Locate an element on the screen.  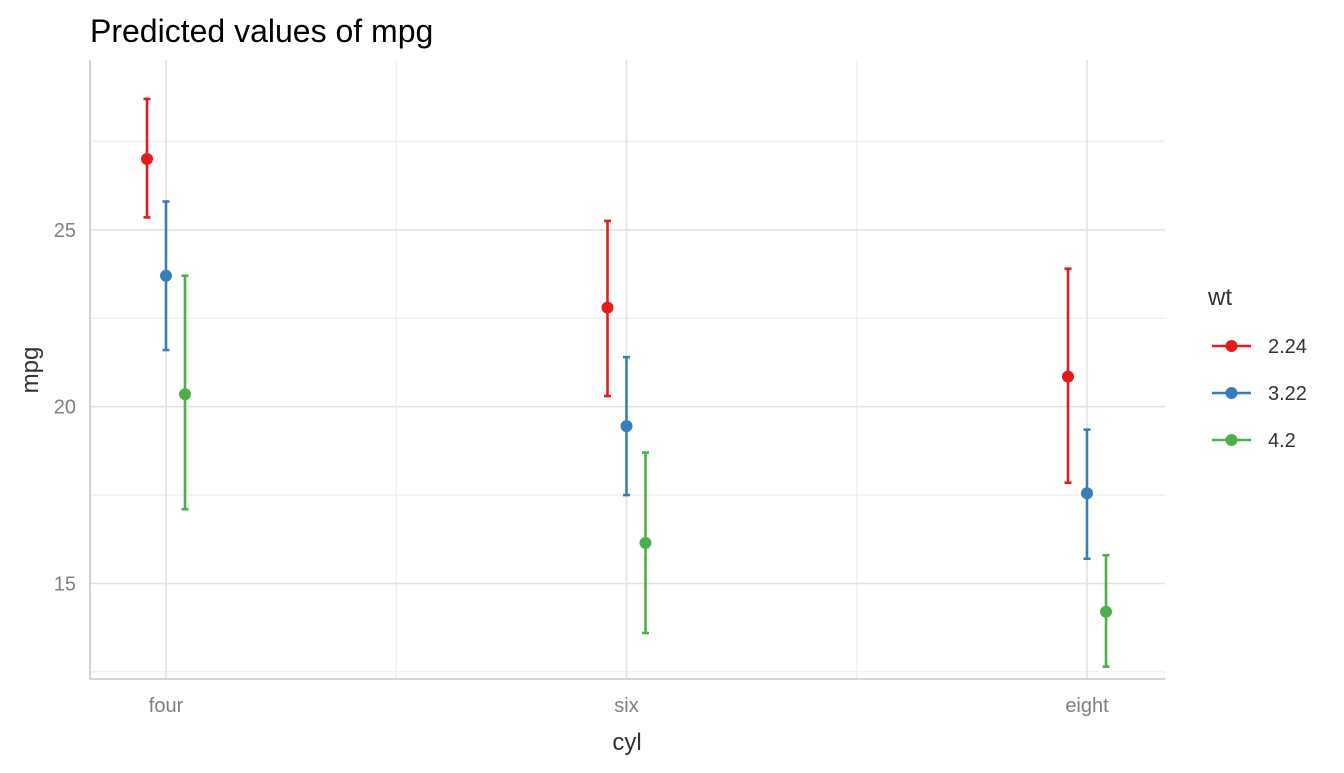
y-axis-title: mpg is located at coordinates (30, 370).